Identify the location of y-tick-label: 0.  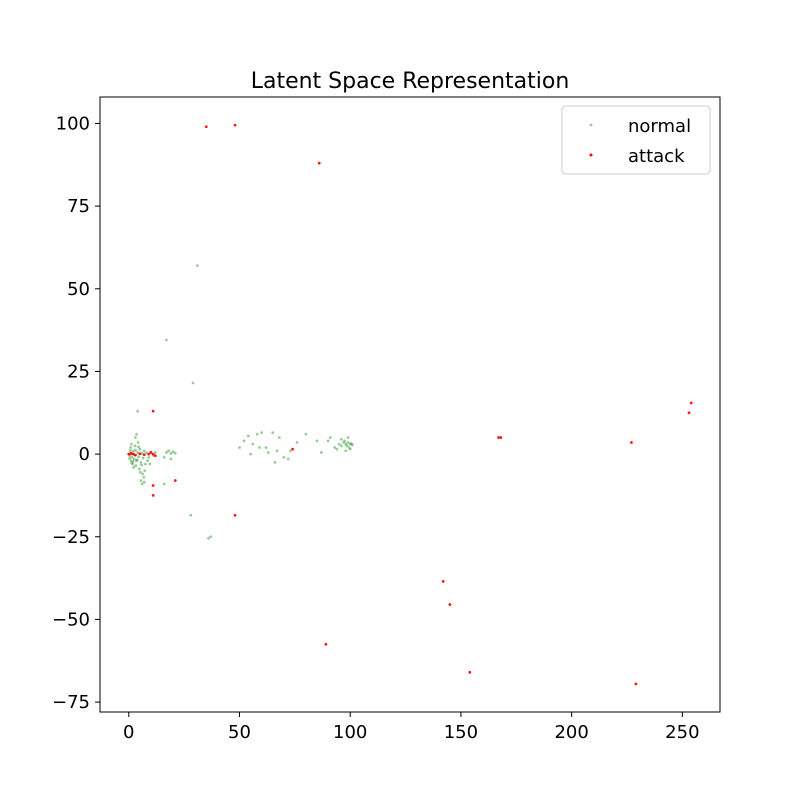
(84, 454).